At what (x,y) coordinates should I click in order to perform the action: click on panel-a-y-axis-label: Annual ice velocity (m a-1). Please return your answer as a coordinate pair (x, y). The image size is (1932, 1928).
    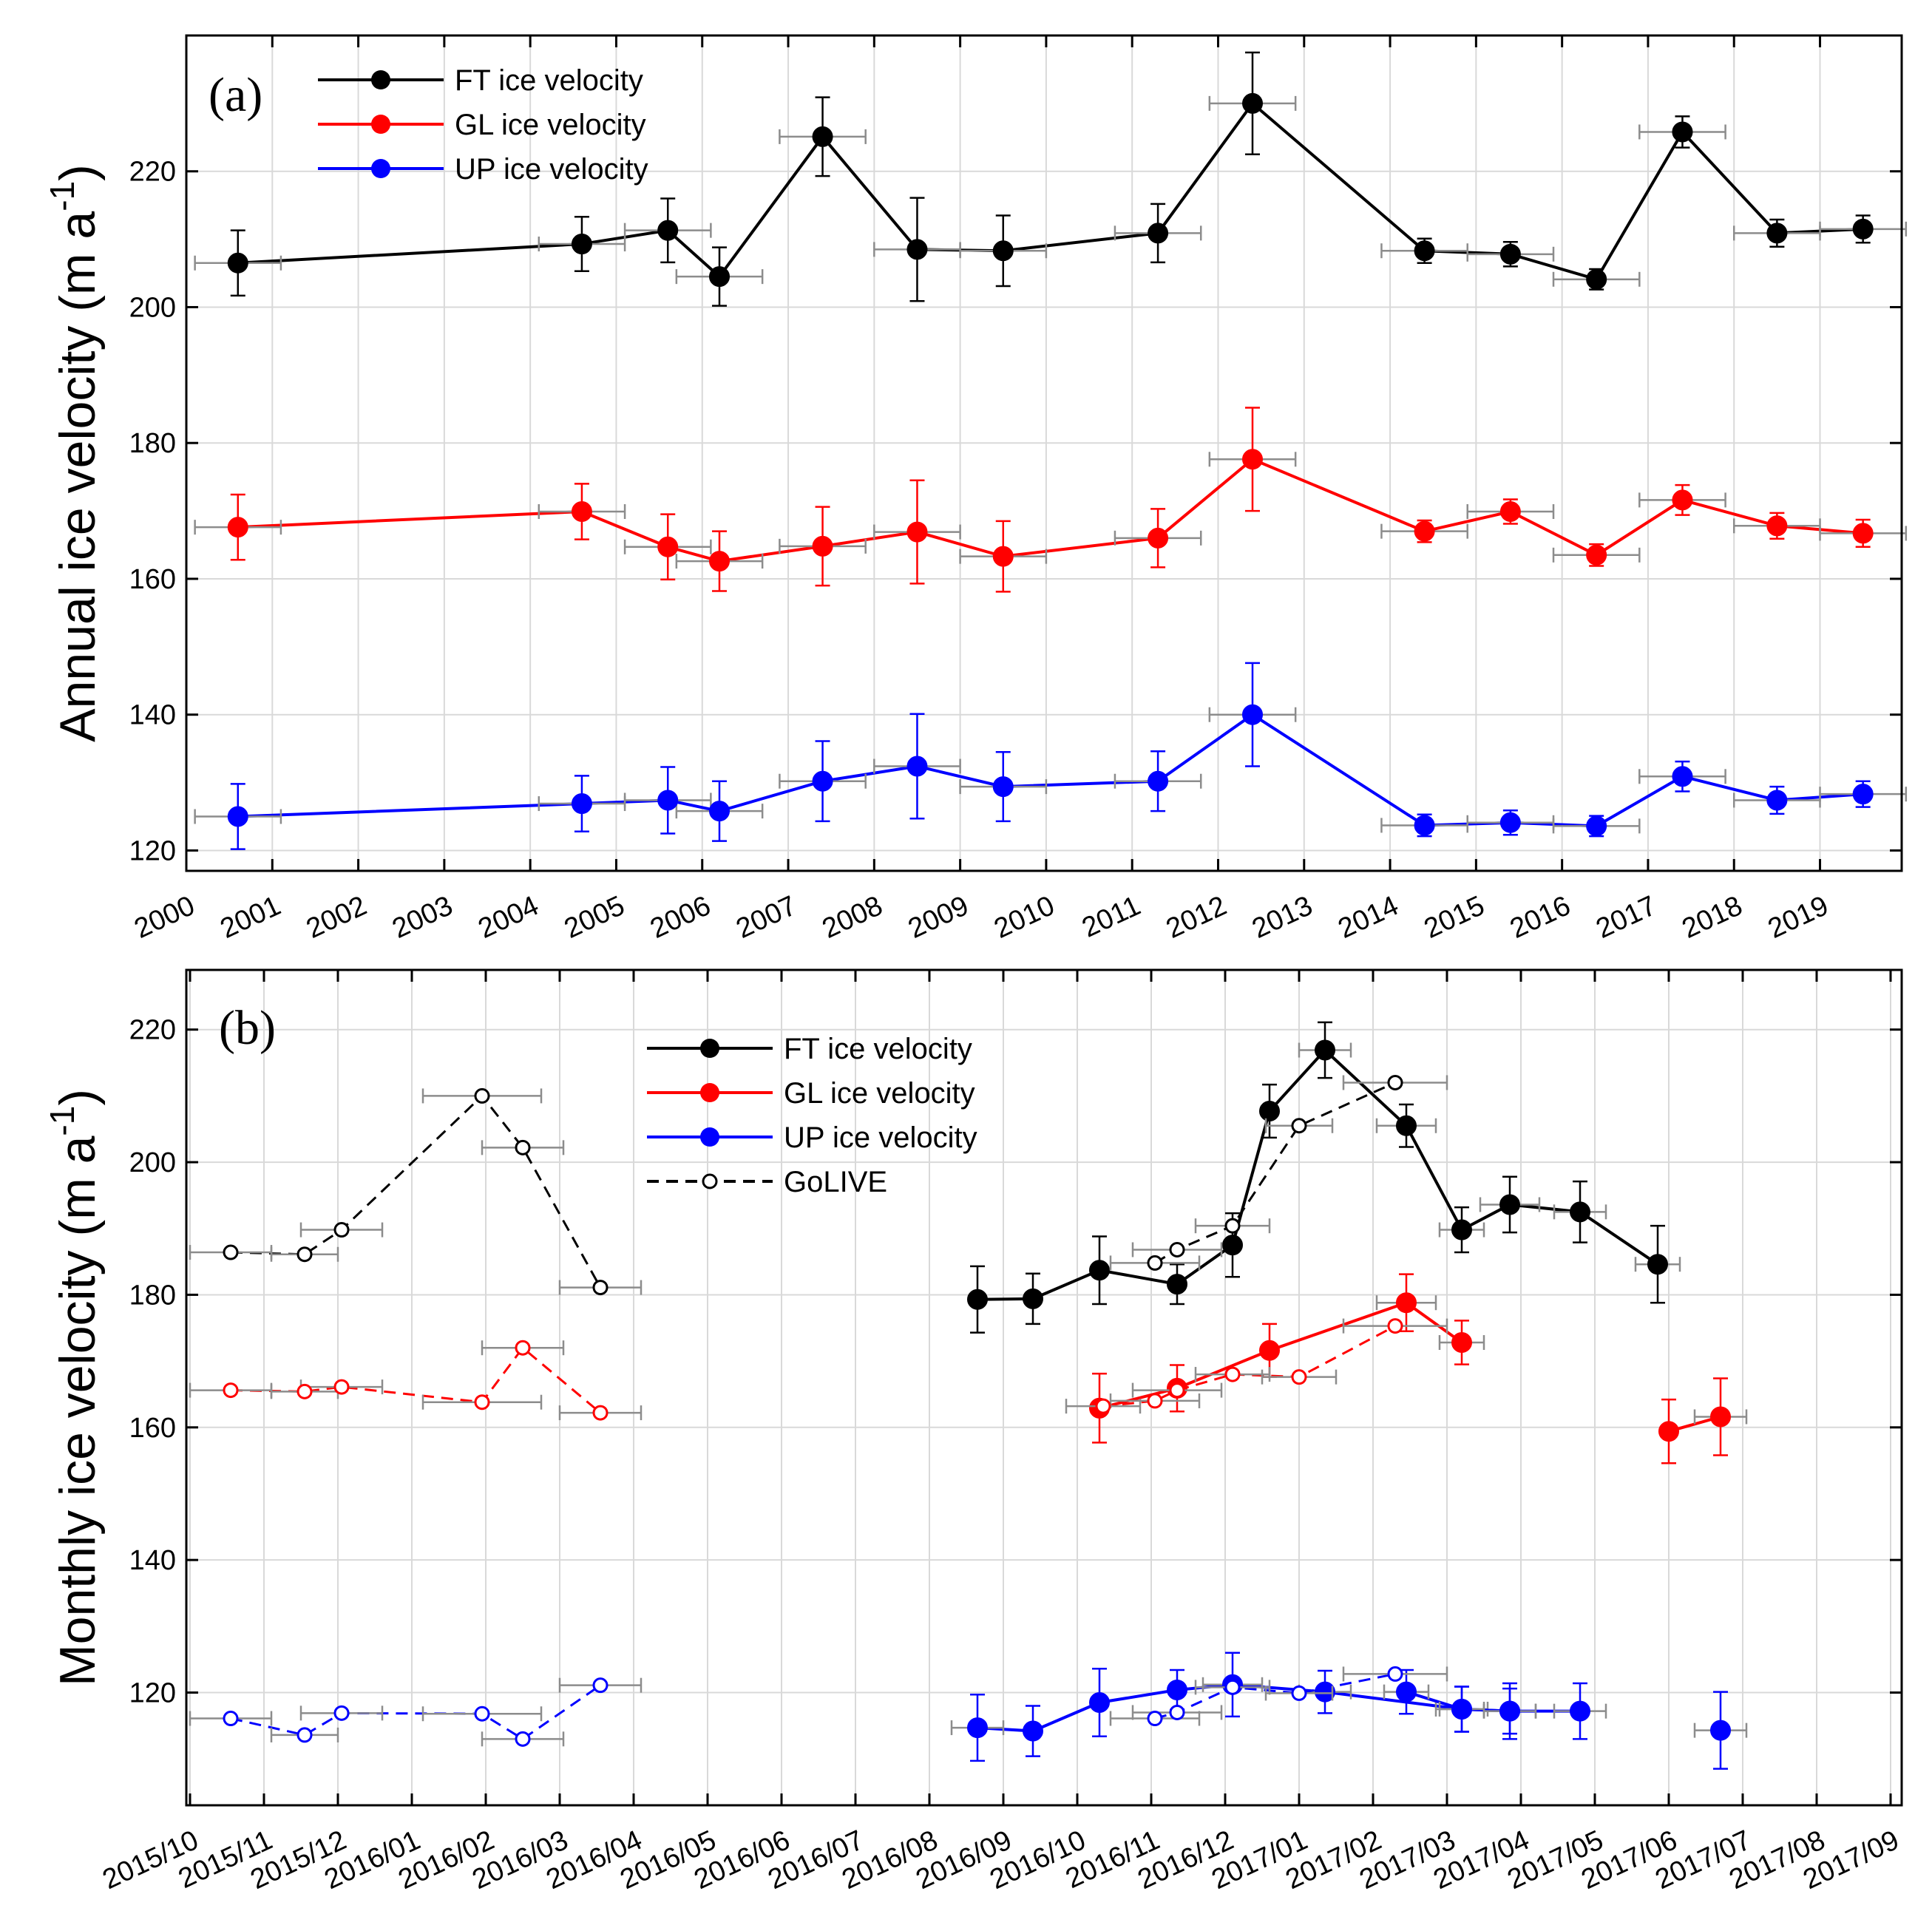
    Looking at the image, I should click on (74, 453).